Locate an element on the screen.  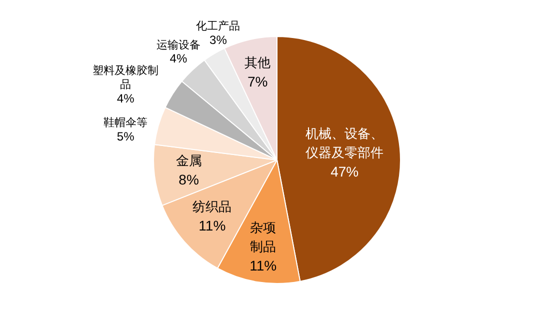
slice-label: 塑料及橡胶制品 is located at coordinates (125, 78).